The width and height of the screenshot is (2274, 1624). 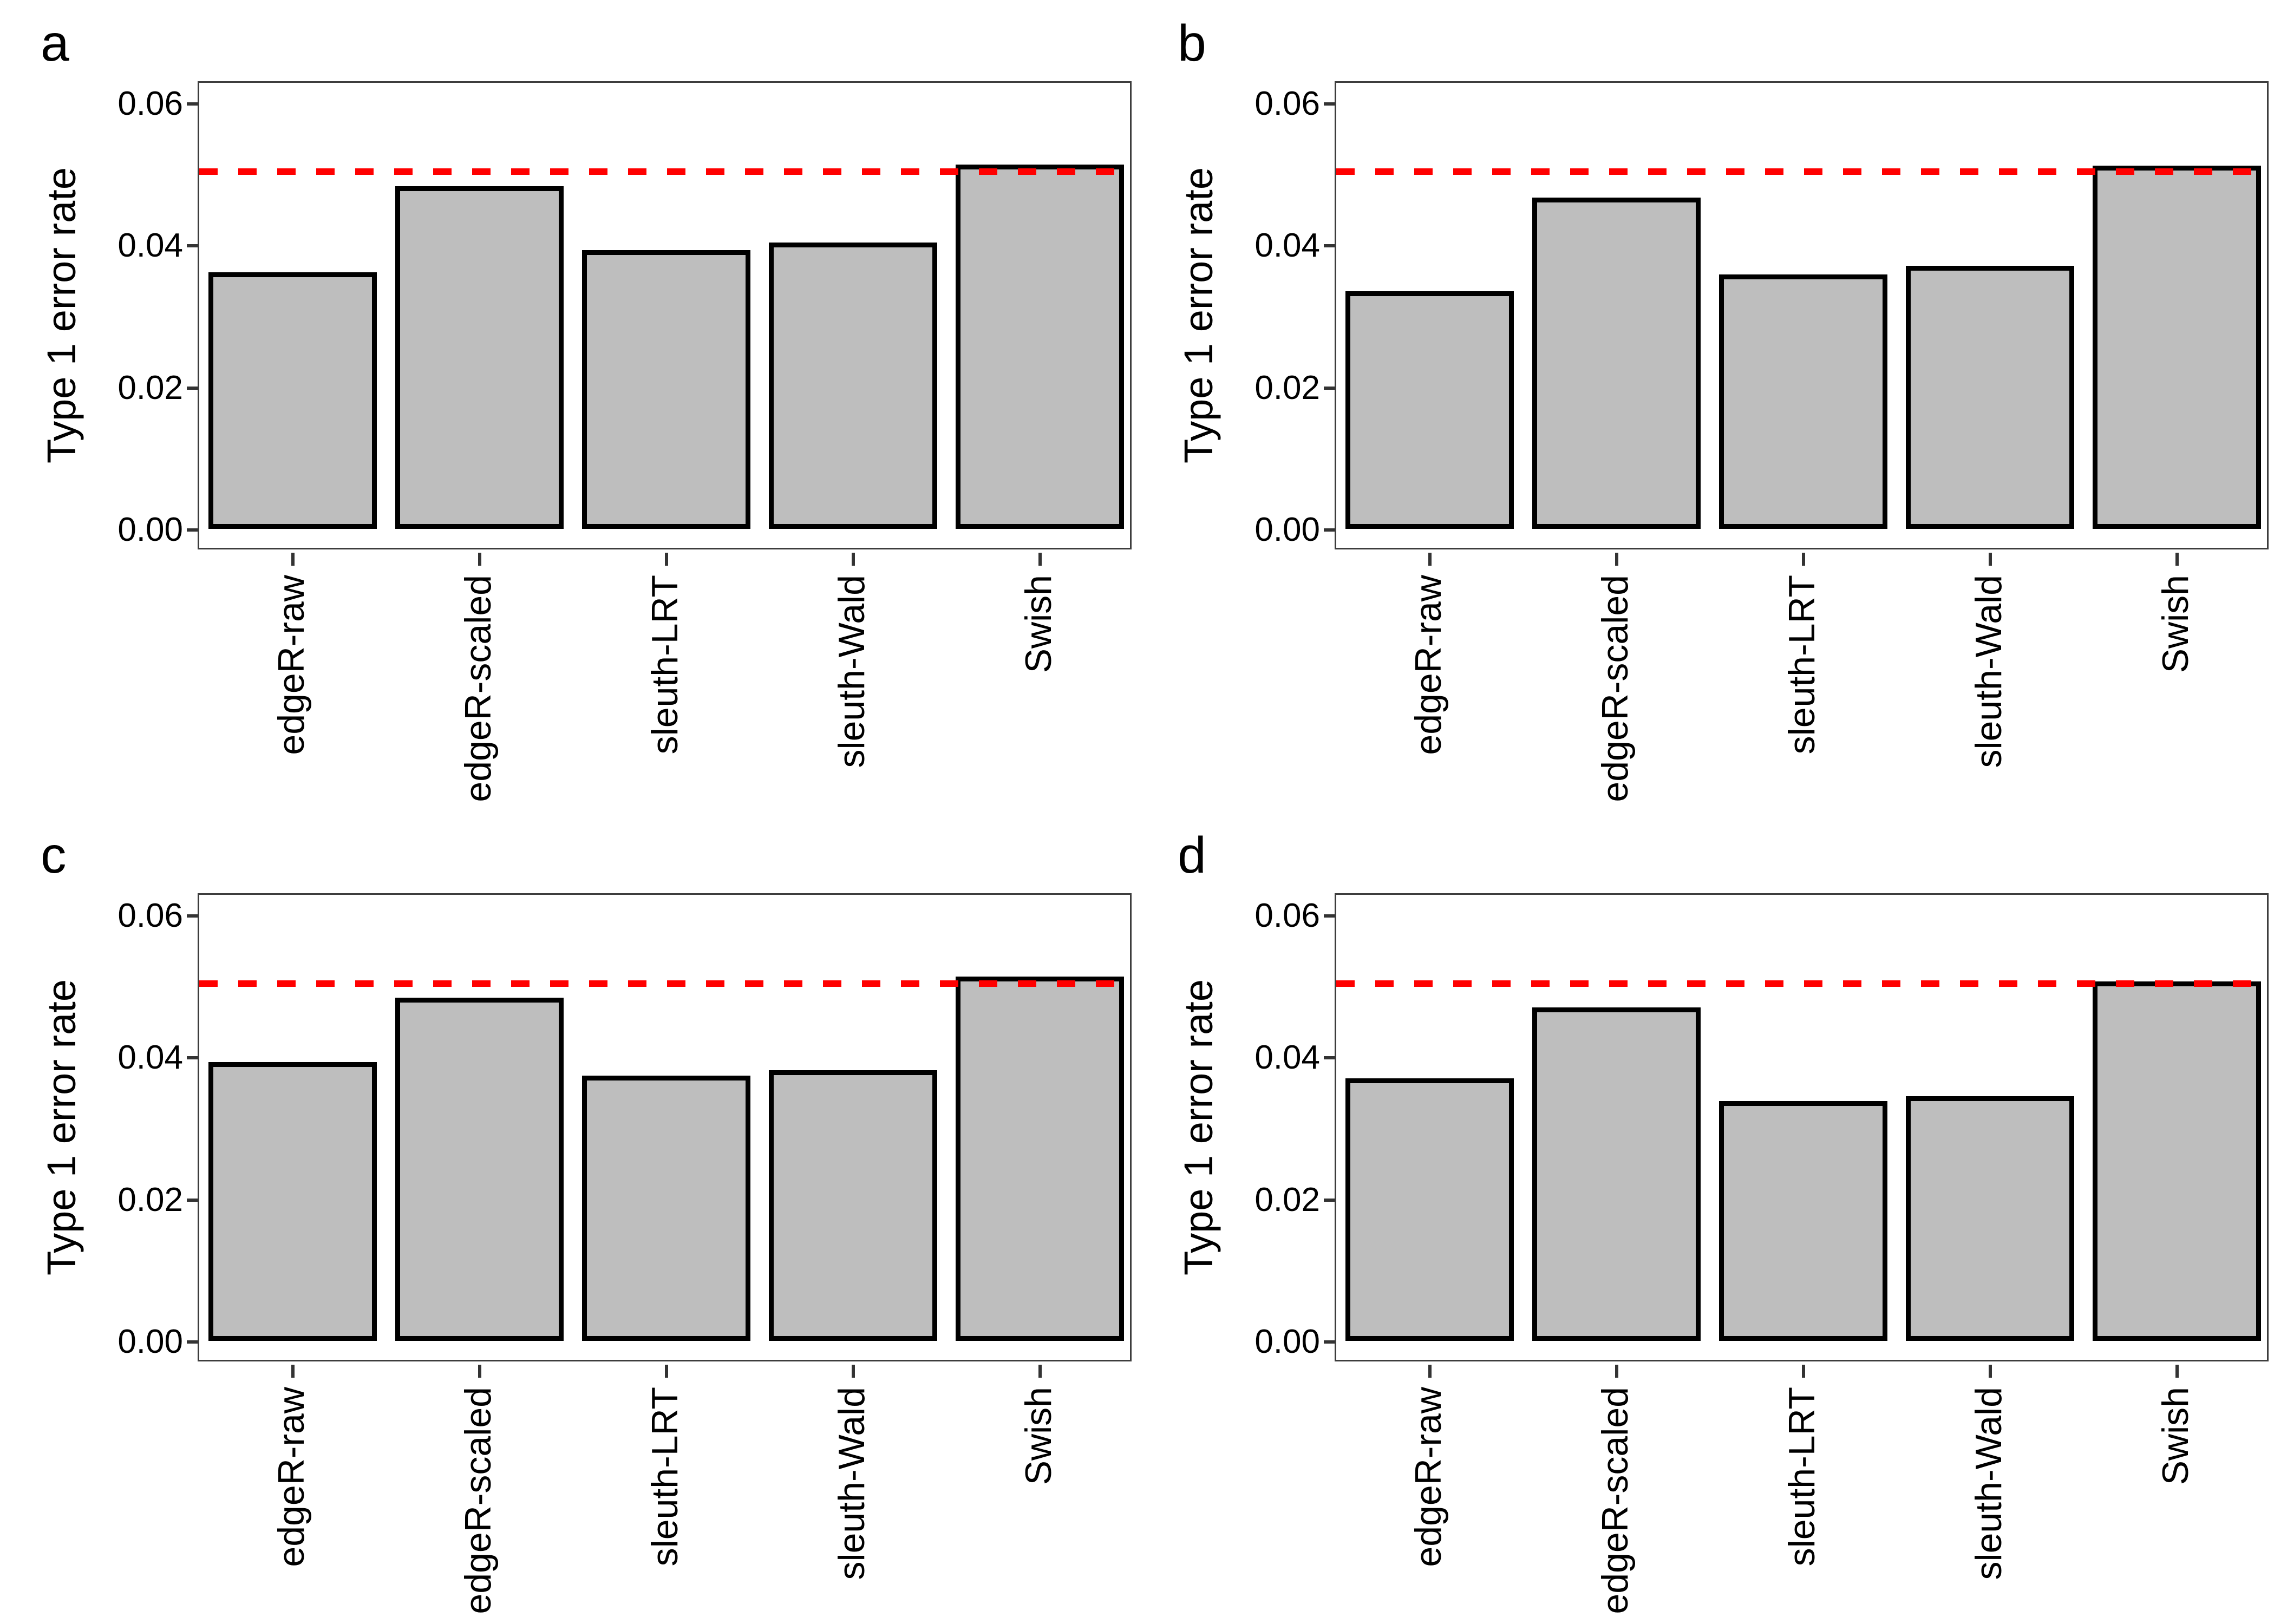 I want to click on panel-tag-b: b, so click(x=1192, y=43).